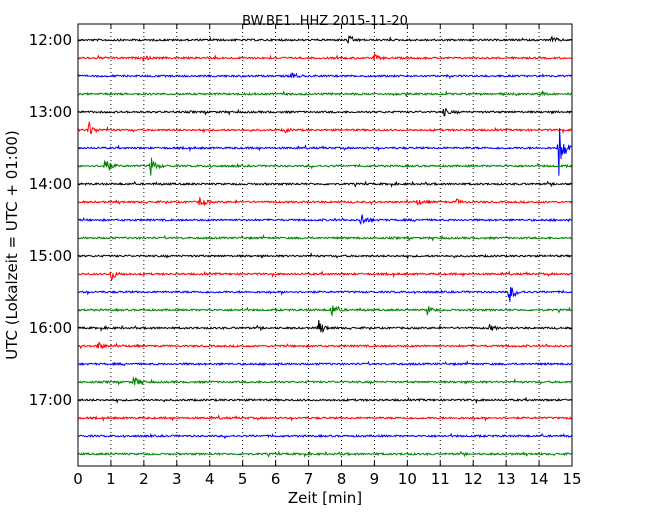  I want to click on x-tick-label: 2, so click(144, 479).